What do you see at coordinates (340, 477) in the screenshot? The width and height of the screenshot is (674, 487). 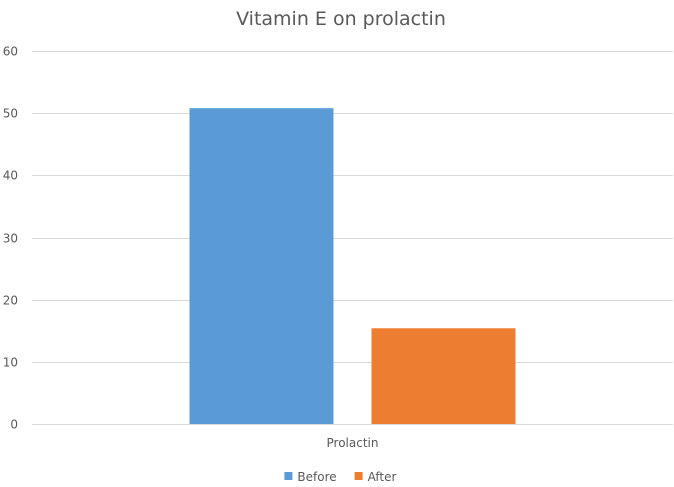 I see `legend: Before After` at bounding box center [340, 477].